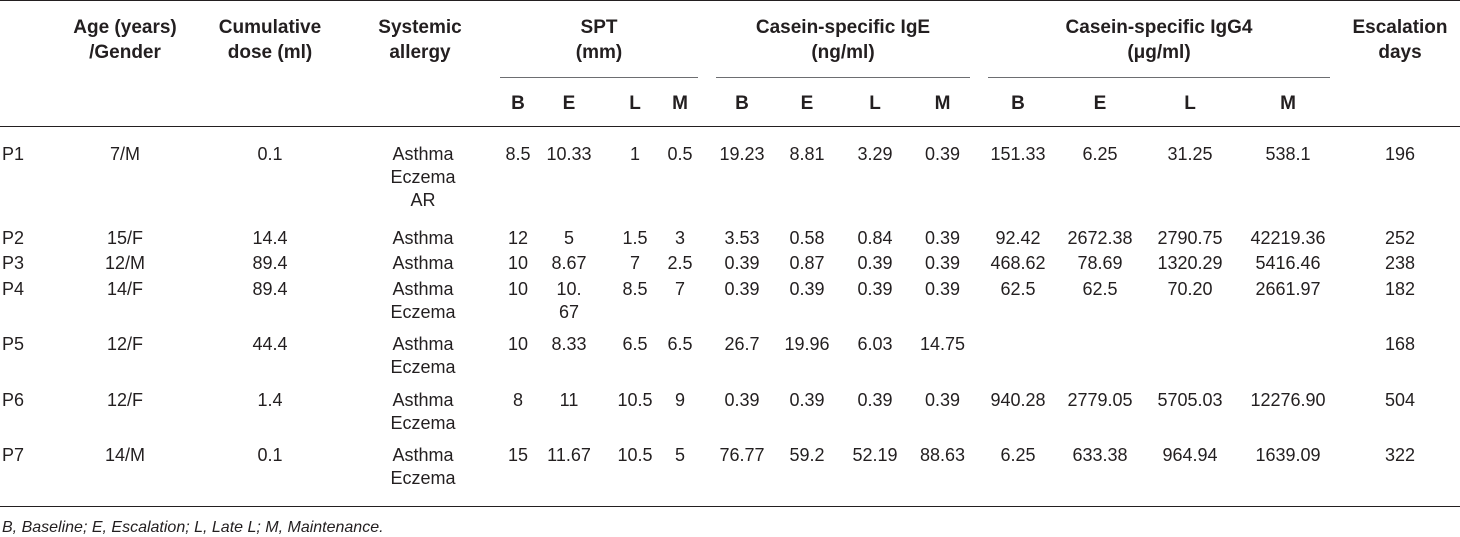  I want to click on row-5-id-cell: P5, so click(13, 344).